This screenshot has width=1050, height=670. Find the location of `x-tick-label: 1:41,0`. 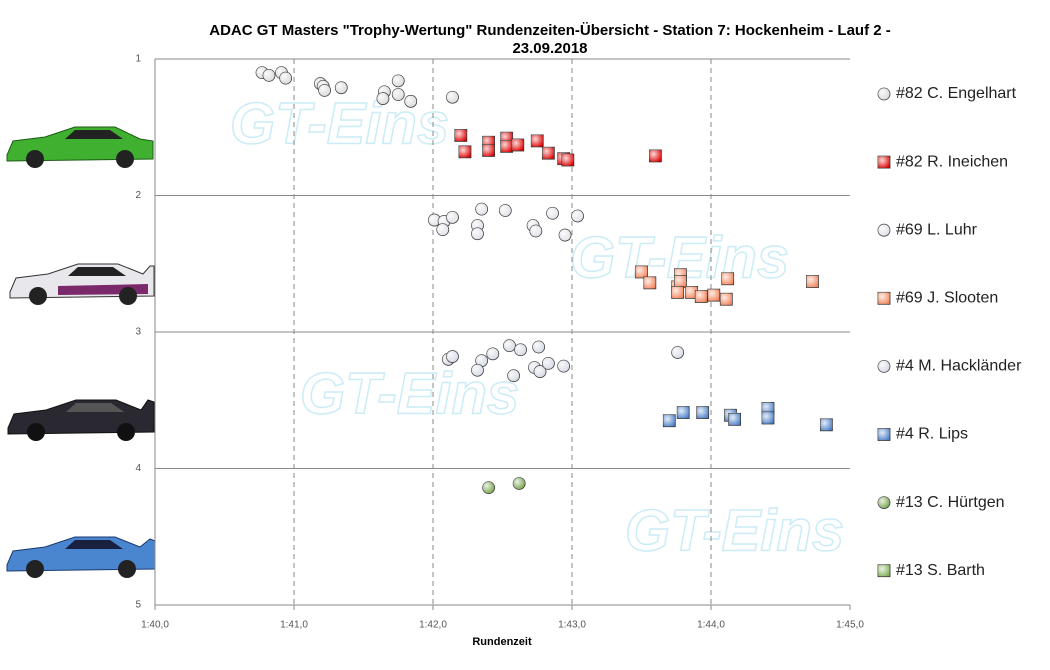

x-tick-label: 1:41,0 is located at coordinates (294, 625).